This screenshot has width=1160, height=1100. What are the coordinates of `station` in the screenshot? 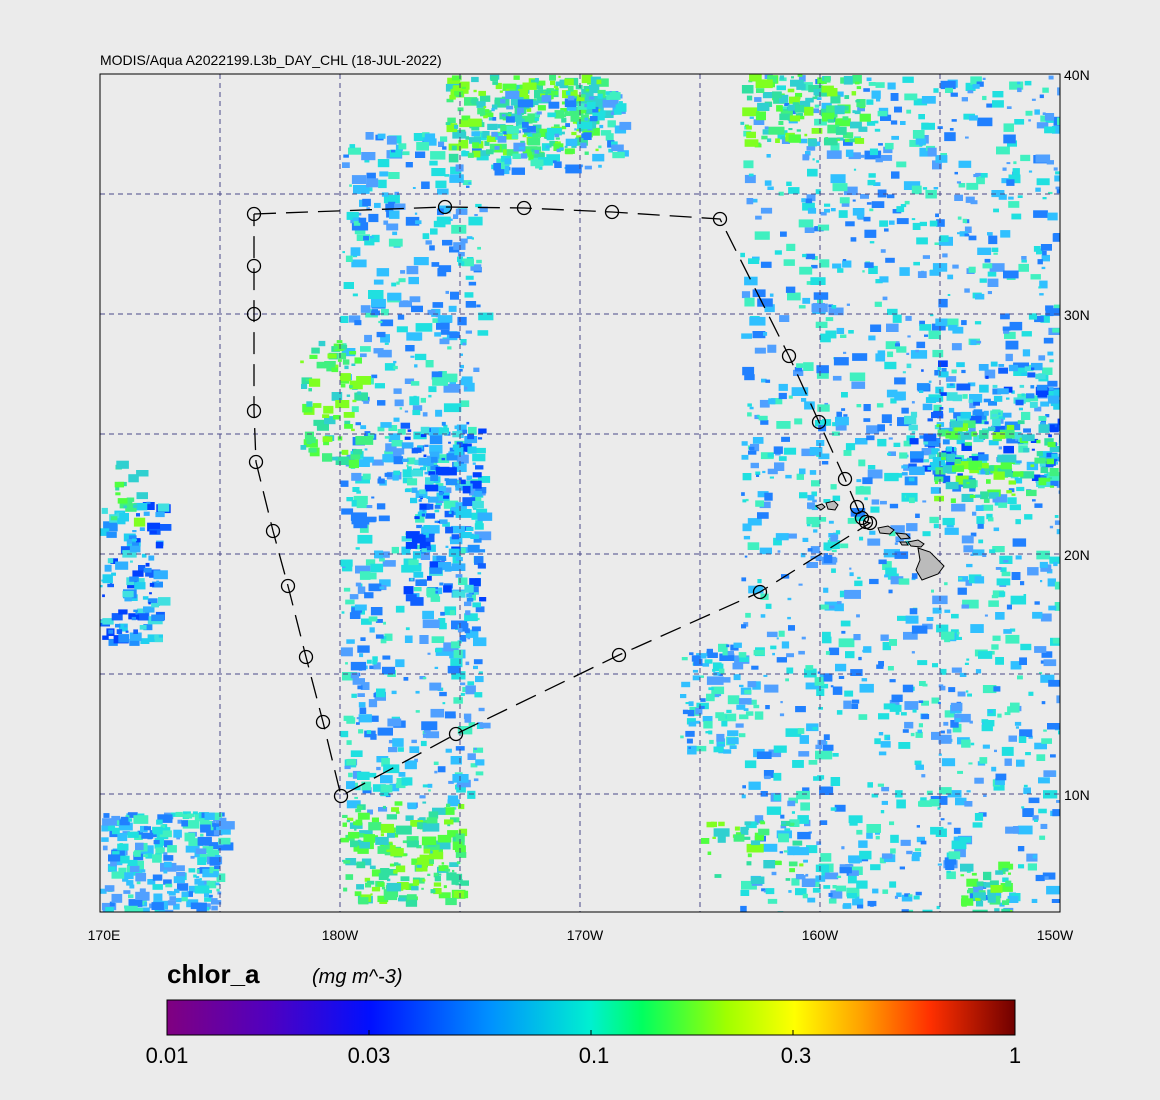 It's located at (619, 655).